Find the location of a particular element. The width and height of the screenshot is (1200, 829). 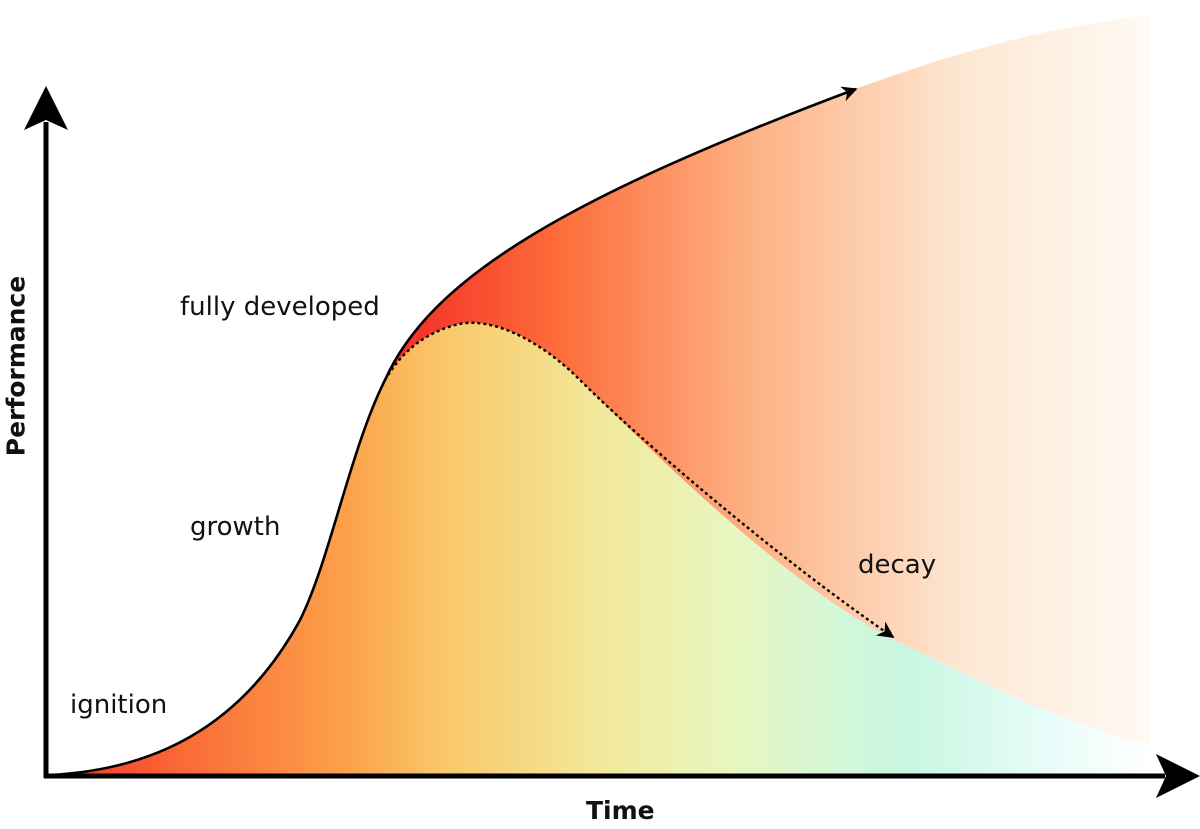

y-axis is located at coordinates (46, 432).